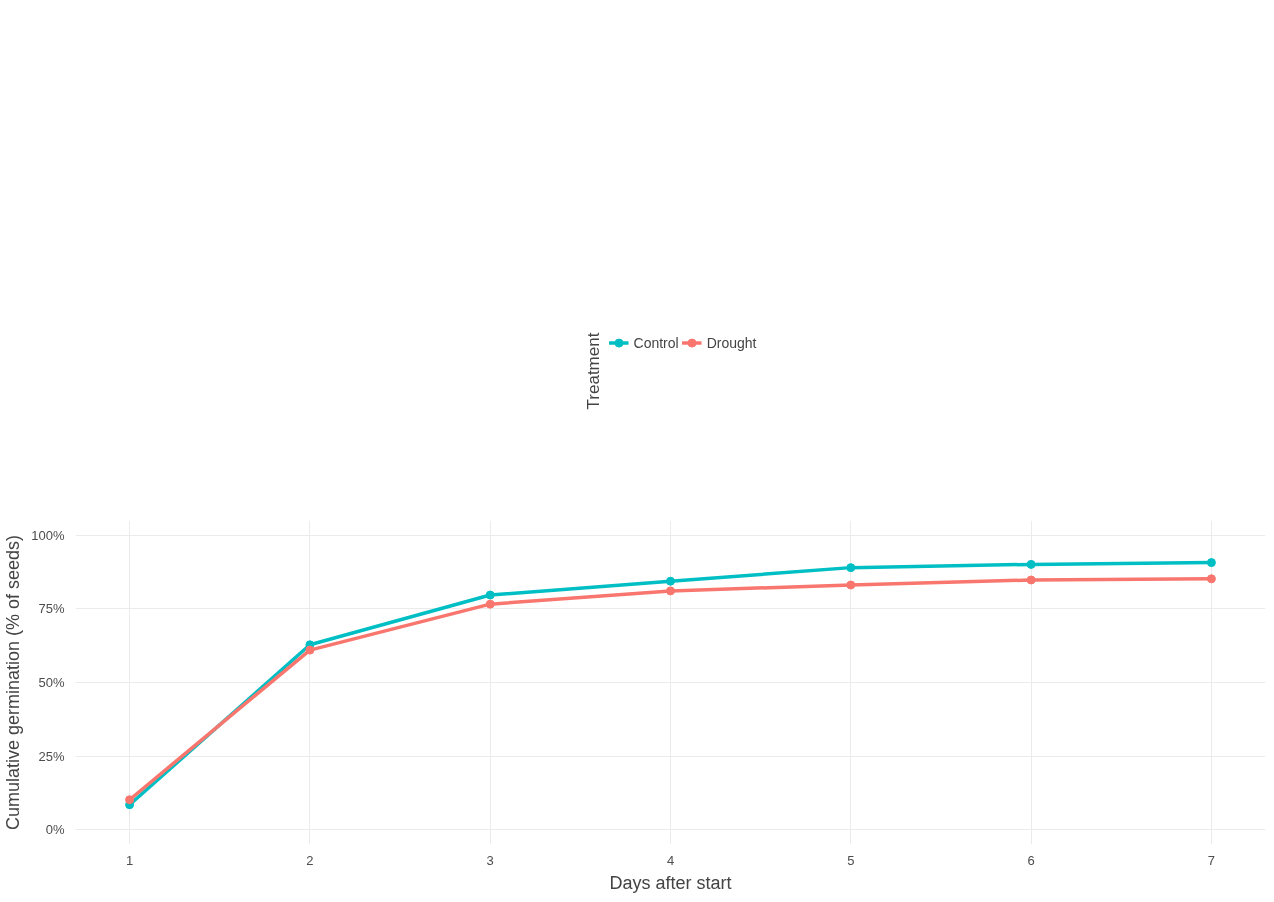 The width and height of the screenshot is (1274, 902). What do you see at coordinates (490, 860) in the screenshot?
I see `x-tick-label: 3` at bounding box center [490, 860].